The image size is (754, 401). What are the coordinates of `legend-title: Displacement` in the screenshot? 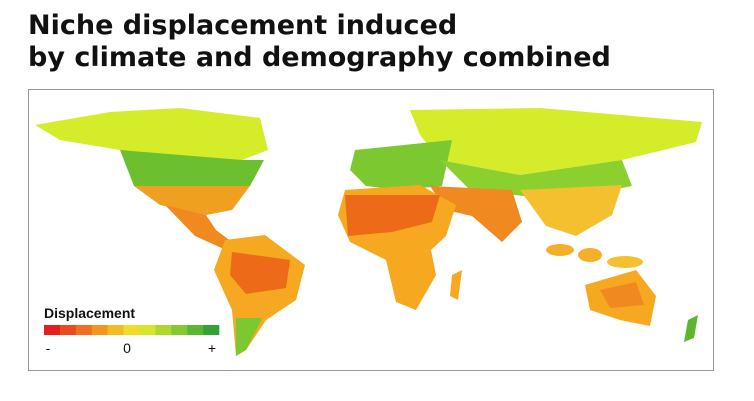 It's located at (89, 313).